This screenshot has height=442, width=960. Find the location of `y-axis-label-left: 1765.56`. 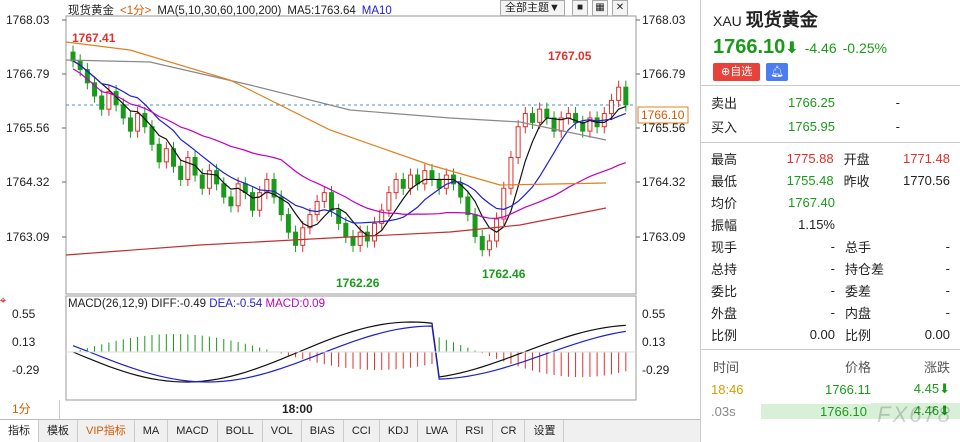

y-axis-label-left: 1765.56 is located at coordinates (28, 128).